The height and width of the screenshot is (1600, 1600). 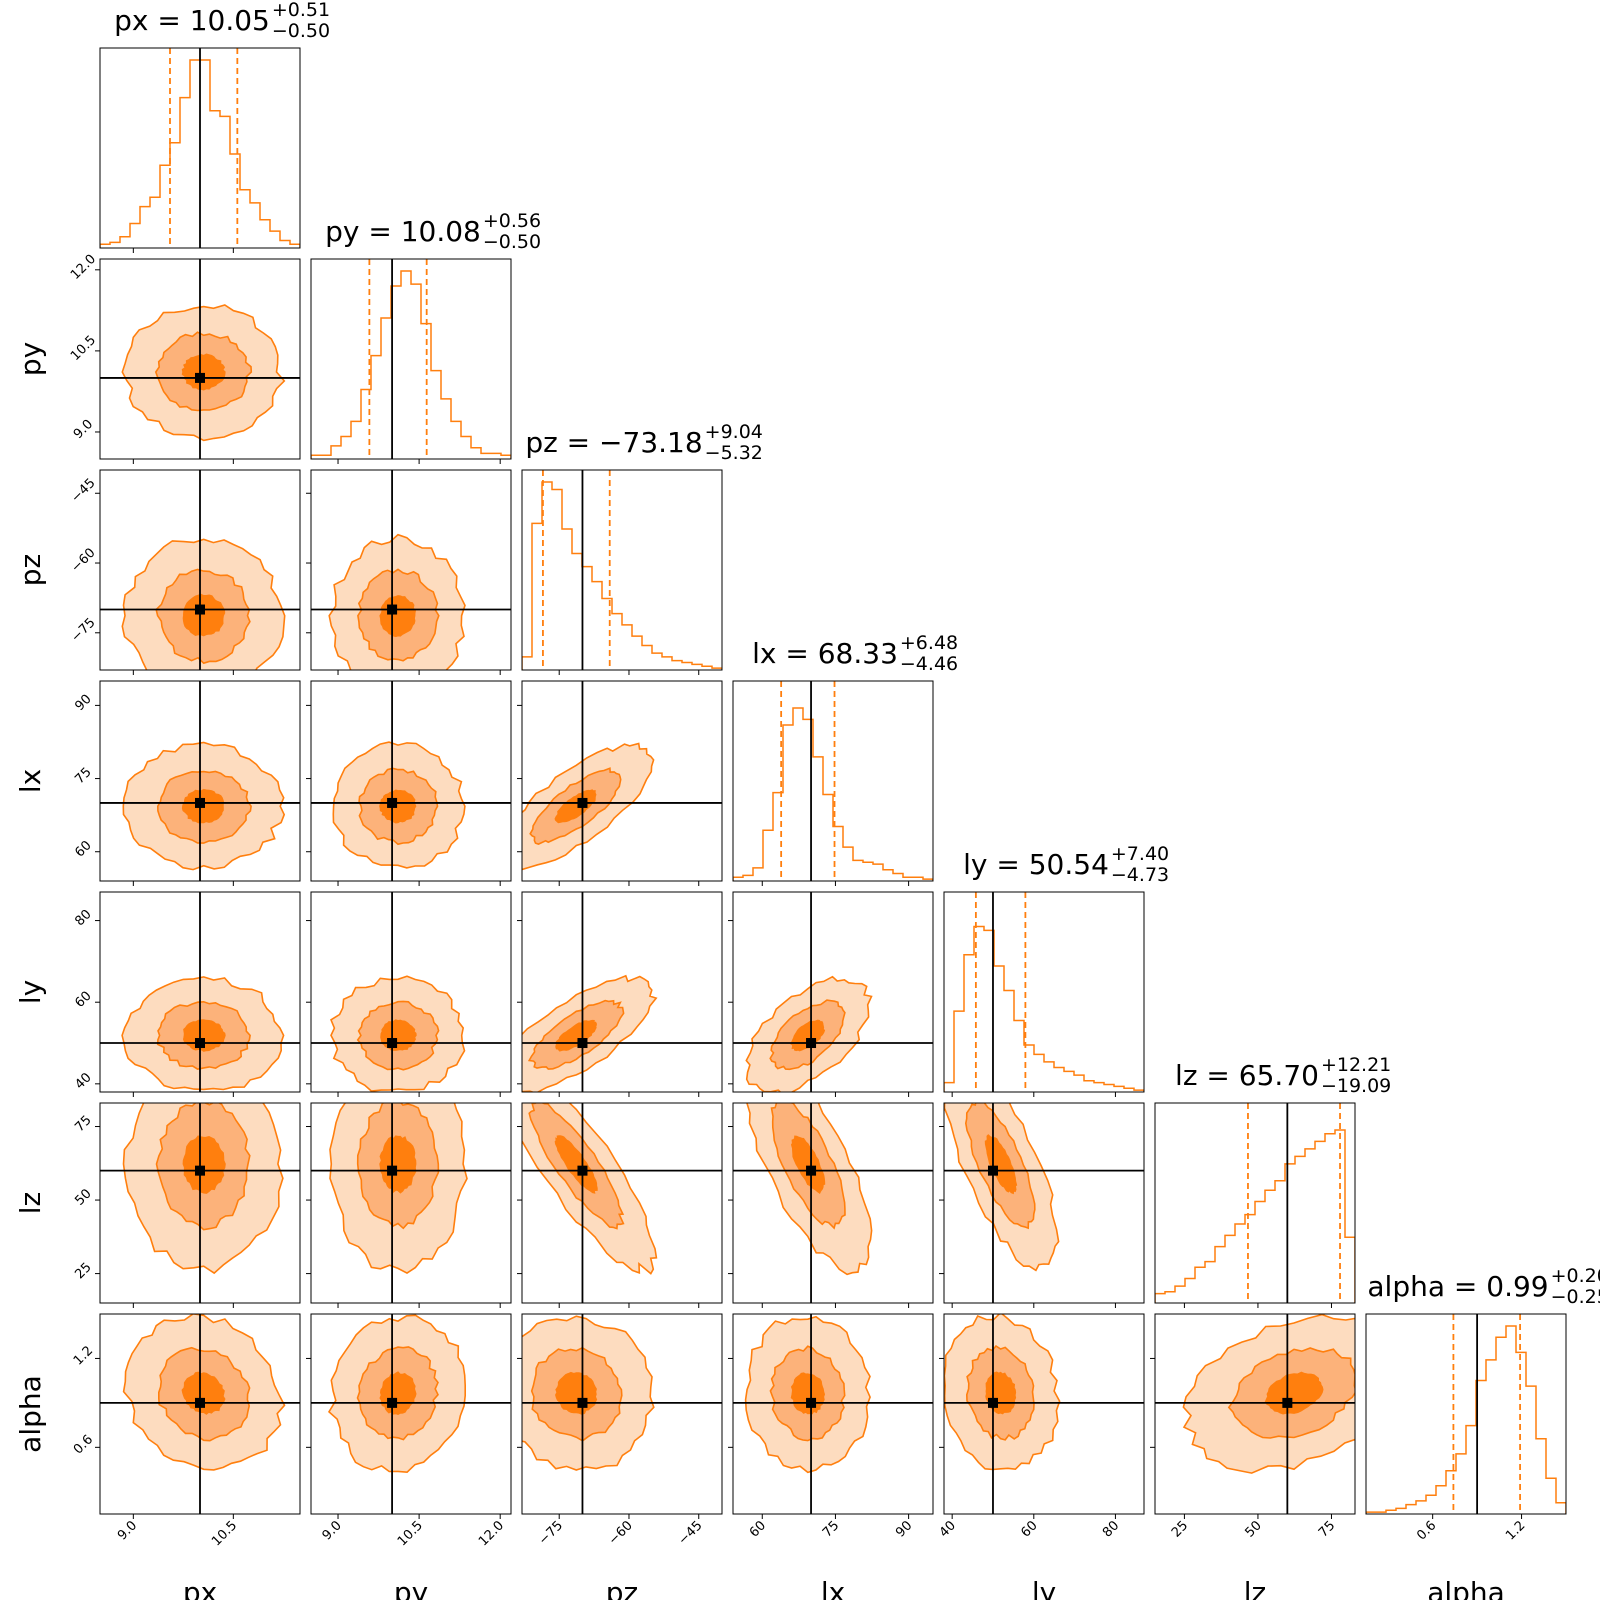 I want to click on title-lx: lx = 68.33, so click(x=825, y=653).